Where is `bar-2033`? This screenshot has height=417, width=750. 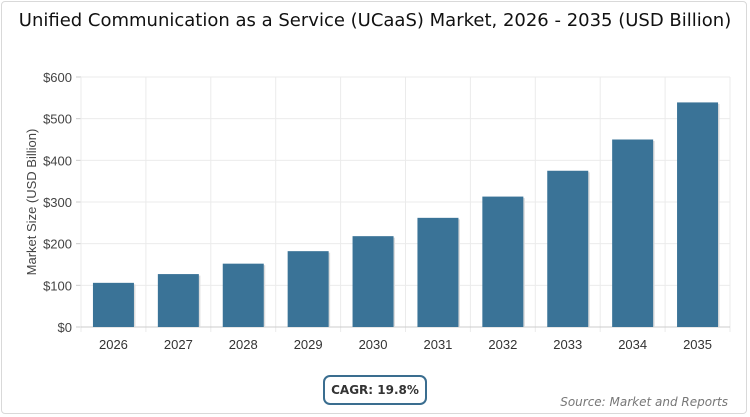
bar-2033 is located at coordinates (568, 248).